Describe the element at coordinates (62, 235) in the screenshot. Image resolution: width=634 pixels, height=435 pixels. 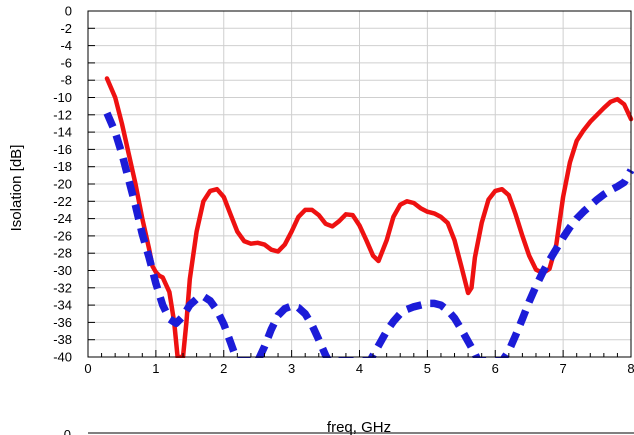
I see `y-tick-label: -26` at that location.